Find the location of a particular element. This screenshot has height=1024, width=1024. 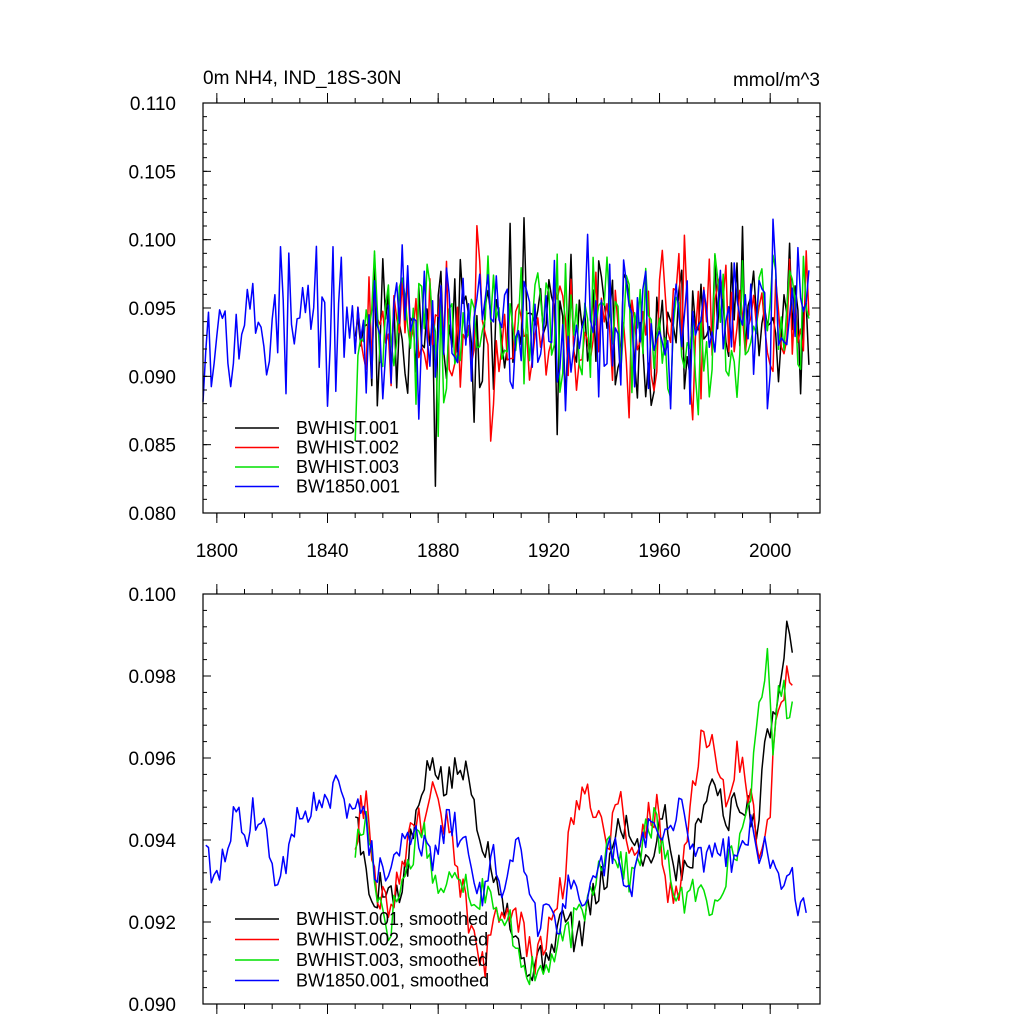

y-tick-label: 0.105 is located at coordinates (152, 172).